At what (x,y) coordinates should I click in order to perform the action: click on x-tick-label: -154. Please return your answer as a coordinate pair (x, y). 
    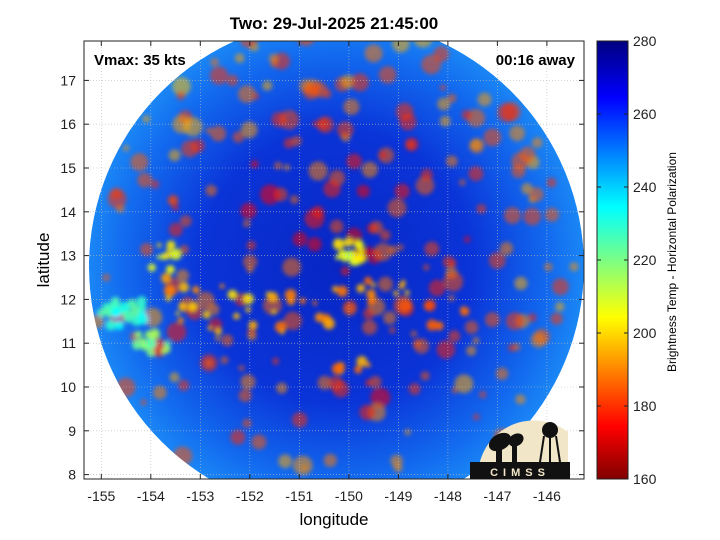
    Looking at the image, I should click on (151, 496).